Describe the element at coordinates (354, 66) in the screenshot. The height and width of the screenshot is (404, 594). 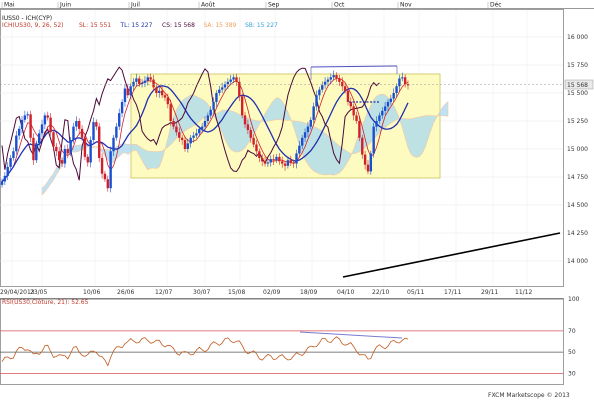
I see `resistance-line` at that location.